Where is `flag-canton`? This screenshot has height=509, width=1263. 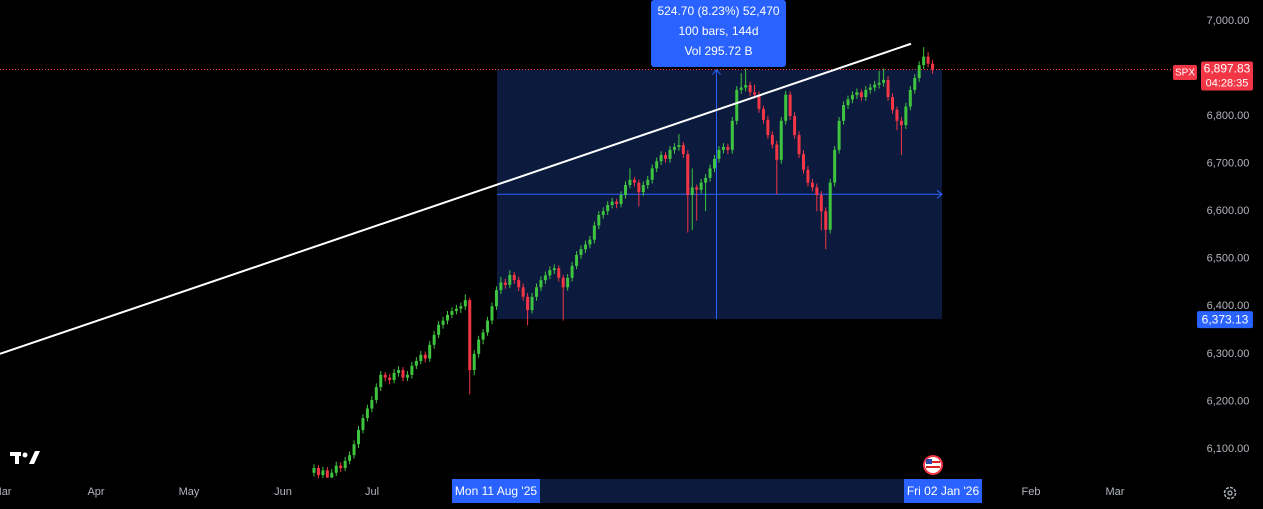 flag-canton is located at coordinates (929, 461).